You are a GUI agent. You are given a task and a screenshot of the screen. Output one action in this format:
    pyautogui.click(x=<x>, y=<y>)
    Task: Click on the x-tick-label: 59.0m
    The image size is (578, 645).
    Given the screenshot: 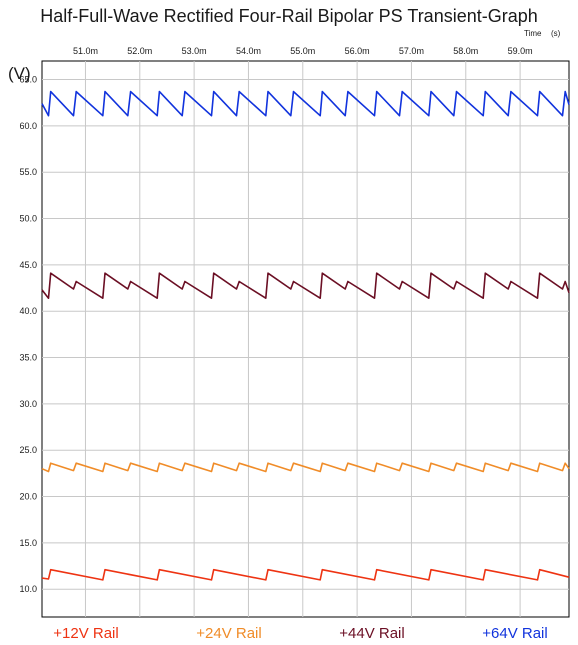 What is the action you would take?
    pyautogui.click(x=520, y=51)
    